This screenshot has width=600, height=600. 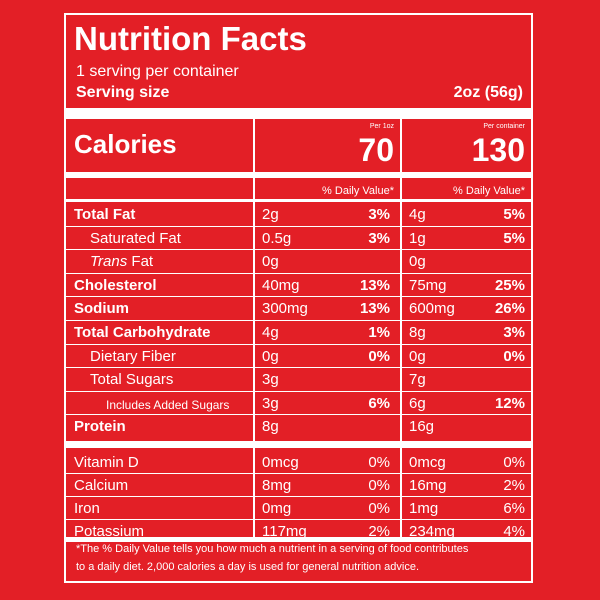 What do you see at coordinates (379, 403) in the screenshot?
I see `col1-pct: 6%` at bounding box center [379, 403].